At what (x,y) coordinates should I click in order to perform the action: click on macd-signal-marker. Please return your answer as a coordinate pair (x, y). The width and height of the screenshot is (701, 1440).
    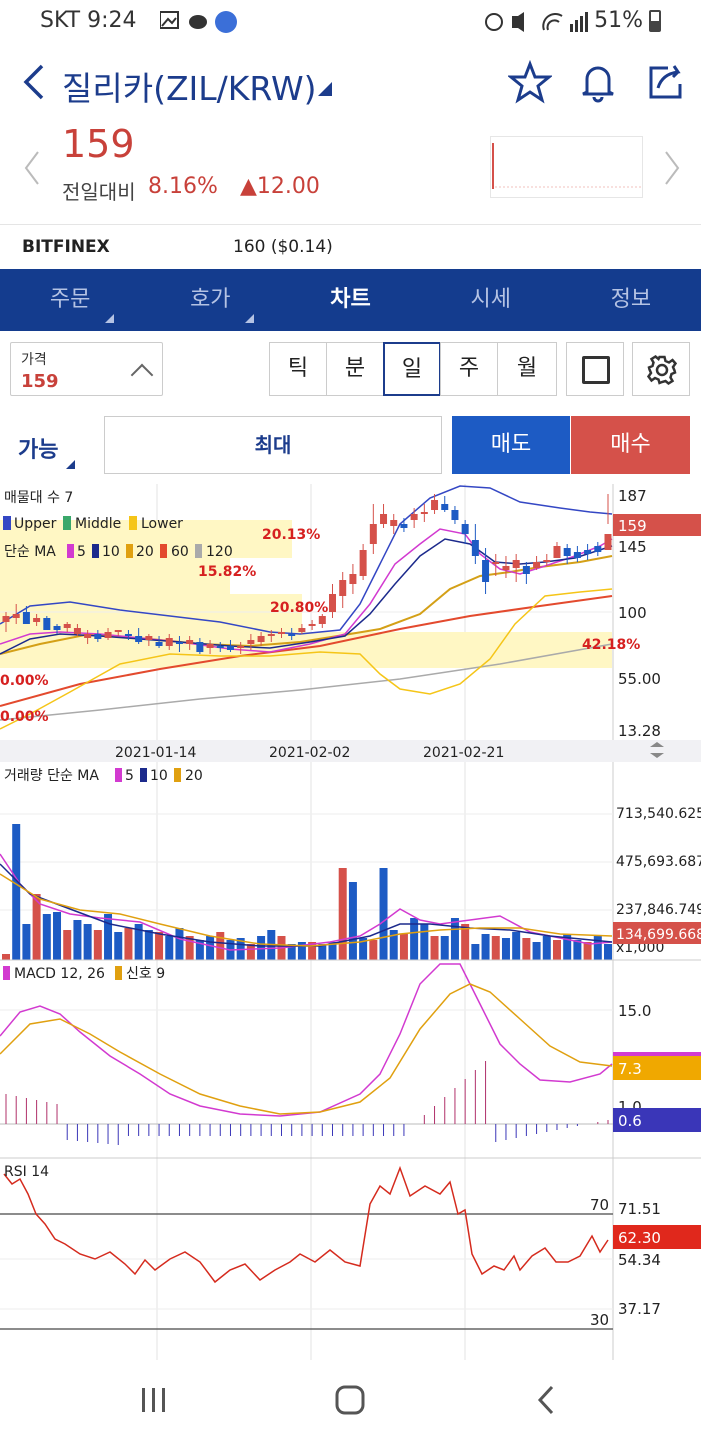
    Looking at the image, I should click on (657, 1068).